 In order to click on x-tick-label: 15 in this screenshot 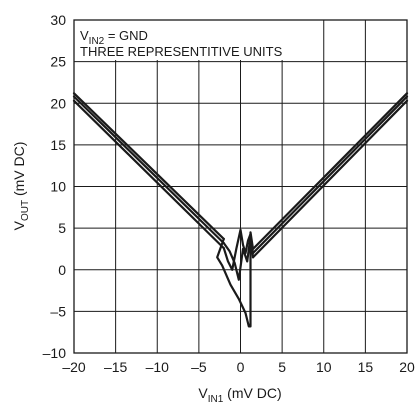, I will do `click(366, 367)`.